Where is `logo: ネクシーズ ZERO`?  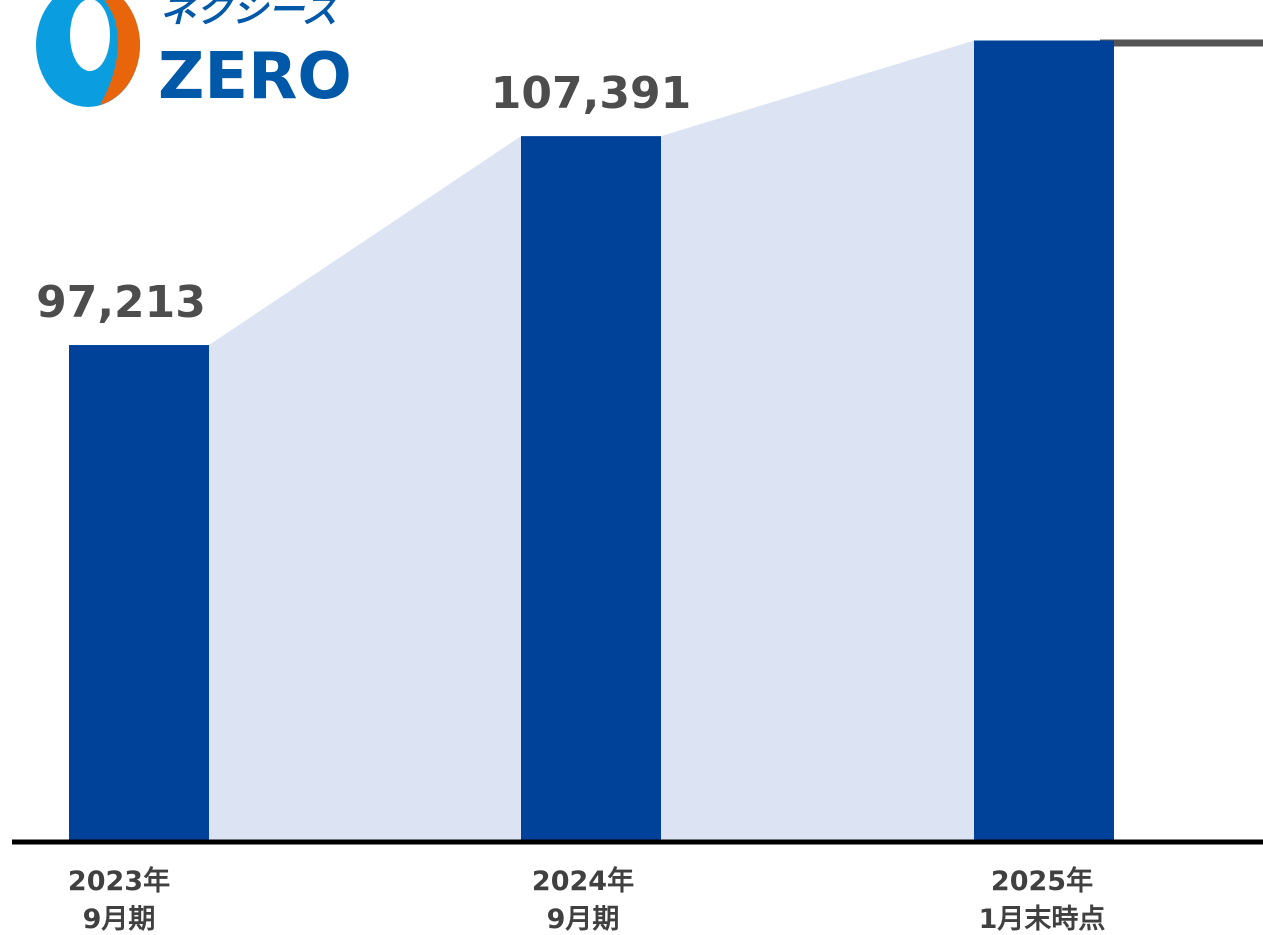 logo: ネクシーズ ZERO is located at coordinates (194, 57).